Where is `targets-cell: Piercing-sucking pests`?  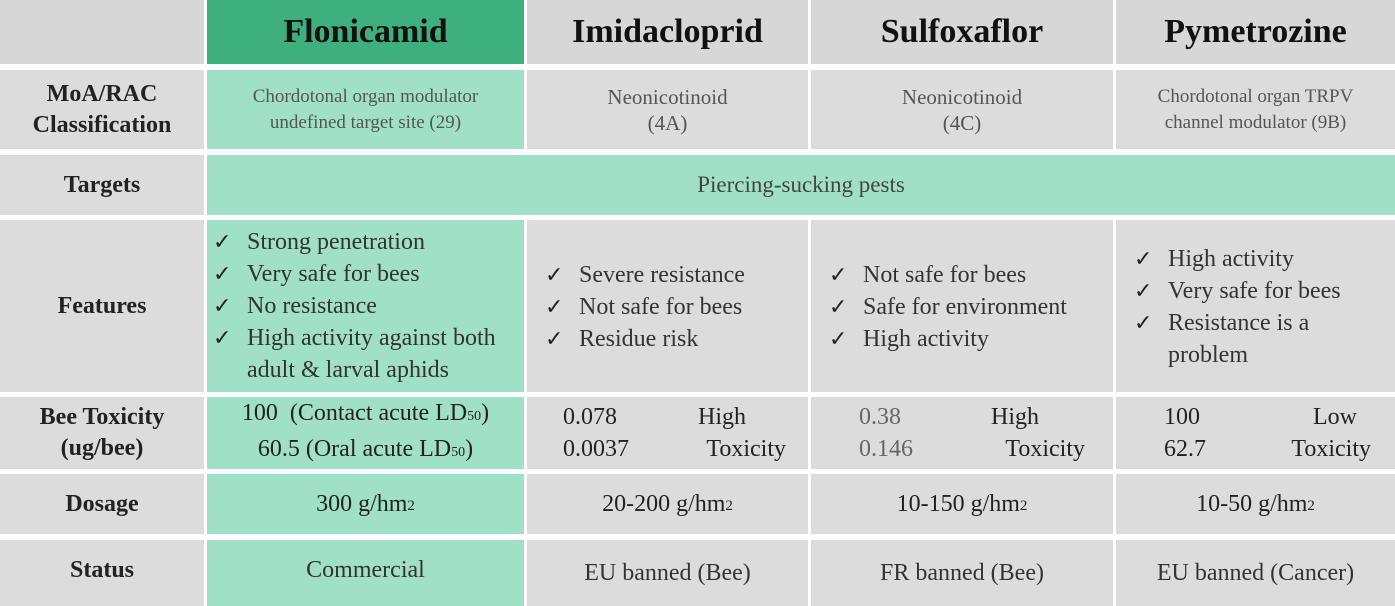
targets-cell: Piercing-sucking pests is located at coordinates (801, 185).